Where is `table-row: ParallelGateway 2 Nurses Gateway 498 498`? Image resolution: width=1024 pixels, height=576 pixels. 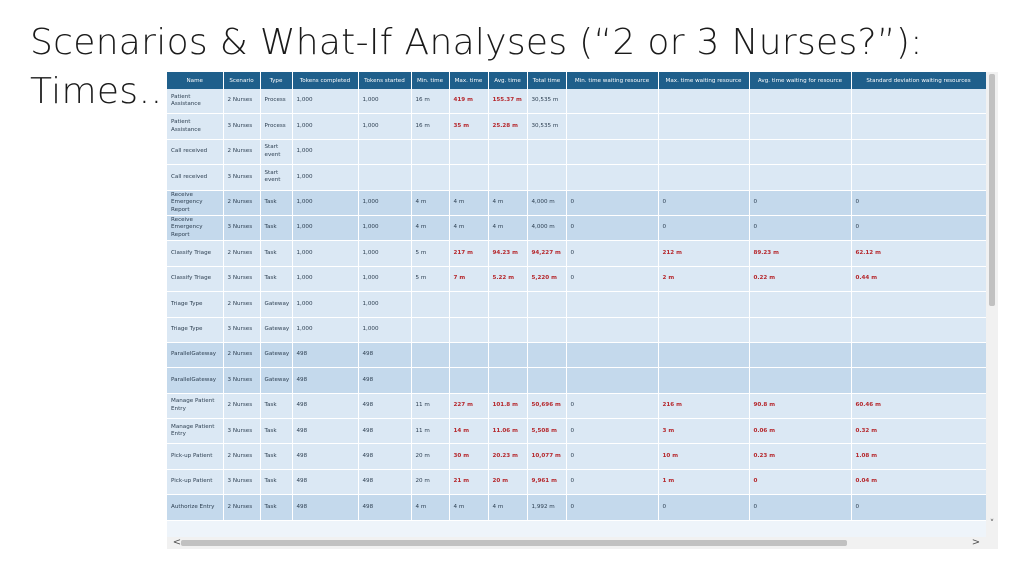 table-row: ParallelGateway 2 Nurses Gateway 498 498 is located at coordinates (577, 355).